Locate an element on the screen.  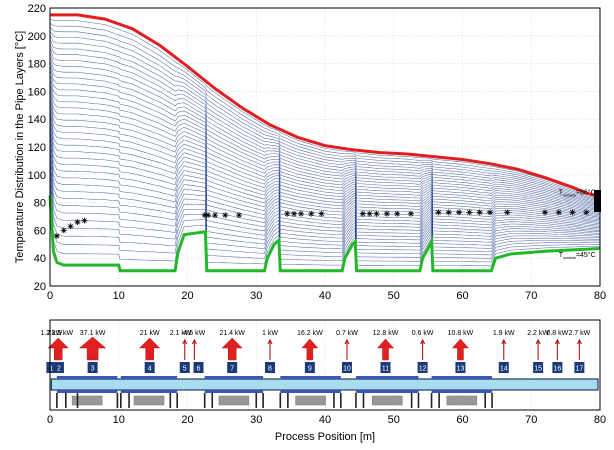
bottom-x-tick-label: 0 is located at coordinates (50, 420).